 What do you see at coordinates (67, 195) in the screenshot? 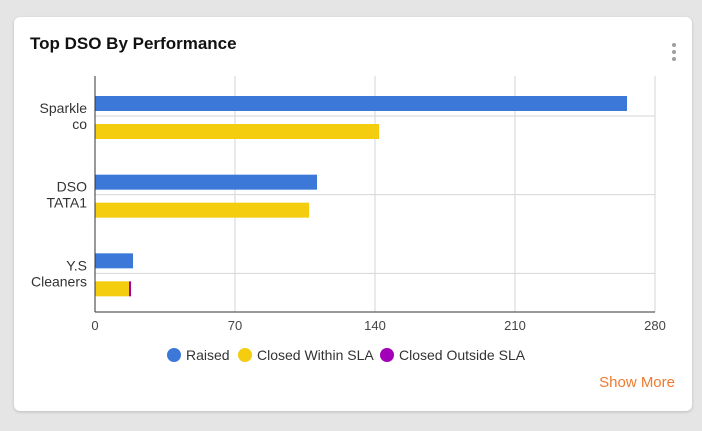
I see `category-label: DSO TATA1` at bounding box center [67, 195].